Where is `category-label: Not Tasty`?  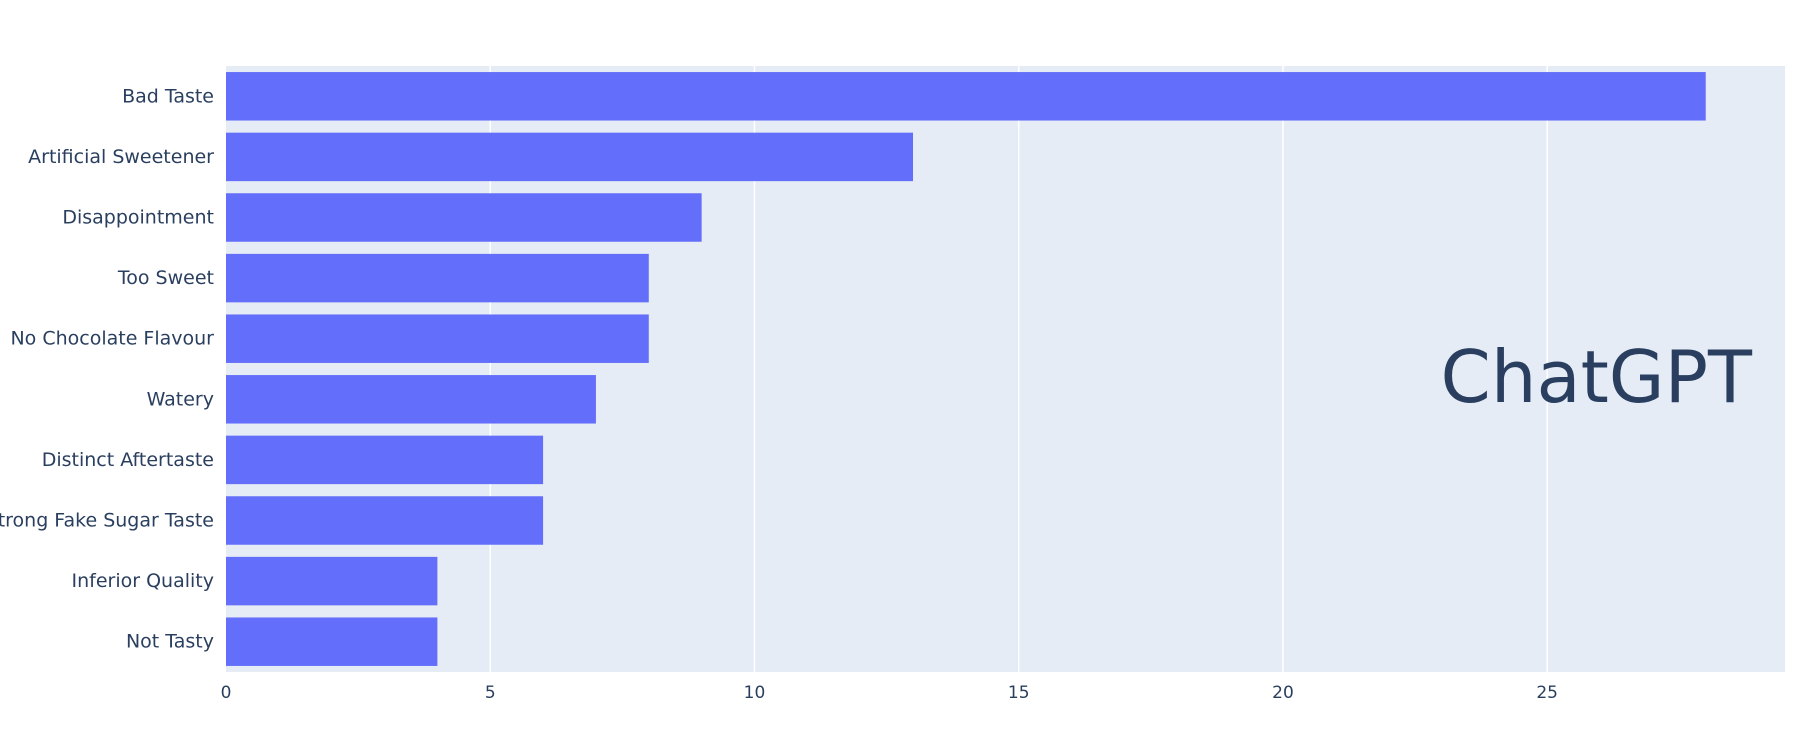
category-label: Not Tasty is located at coordinates (170, 642).